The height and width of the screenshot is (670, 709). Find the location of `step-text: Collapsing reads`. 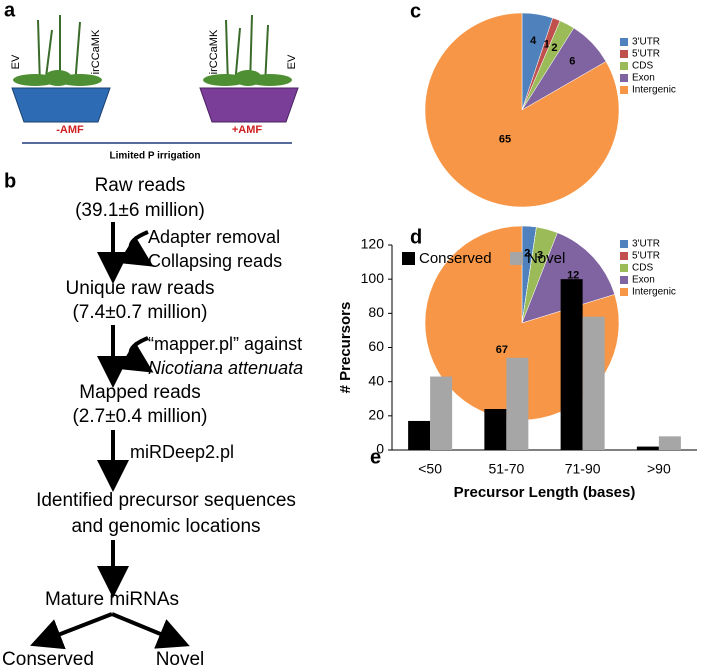

step-text: Collapsing reads is located at coordinates (215, 261).